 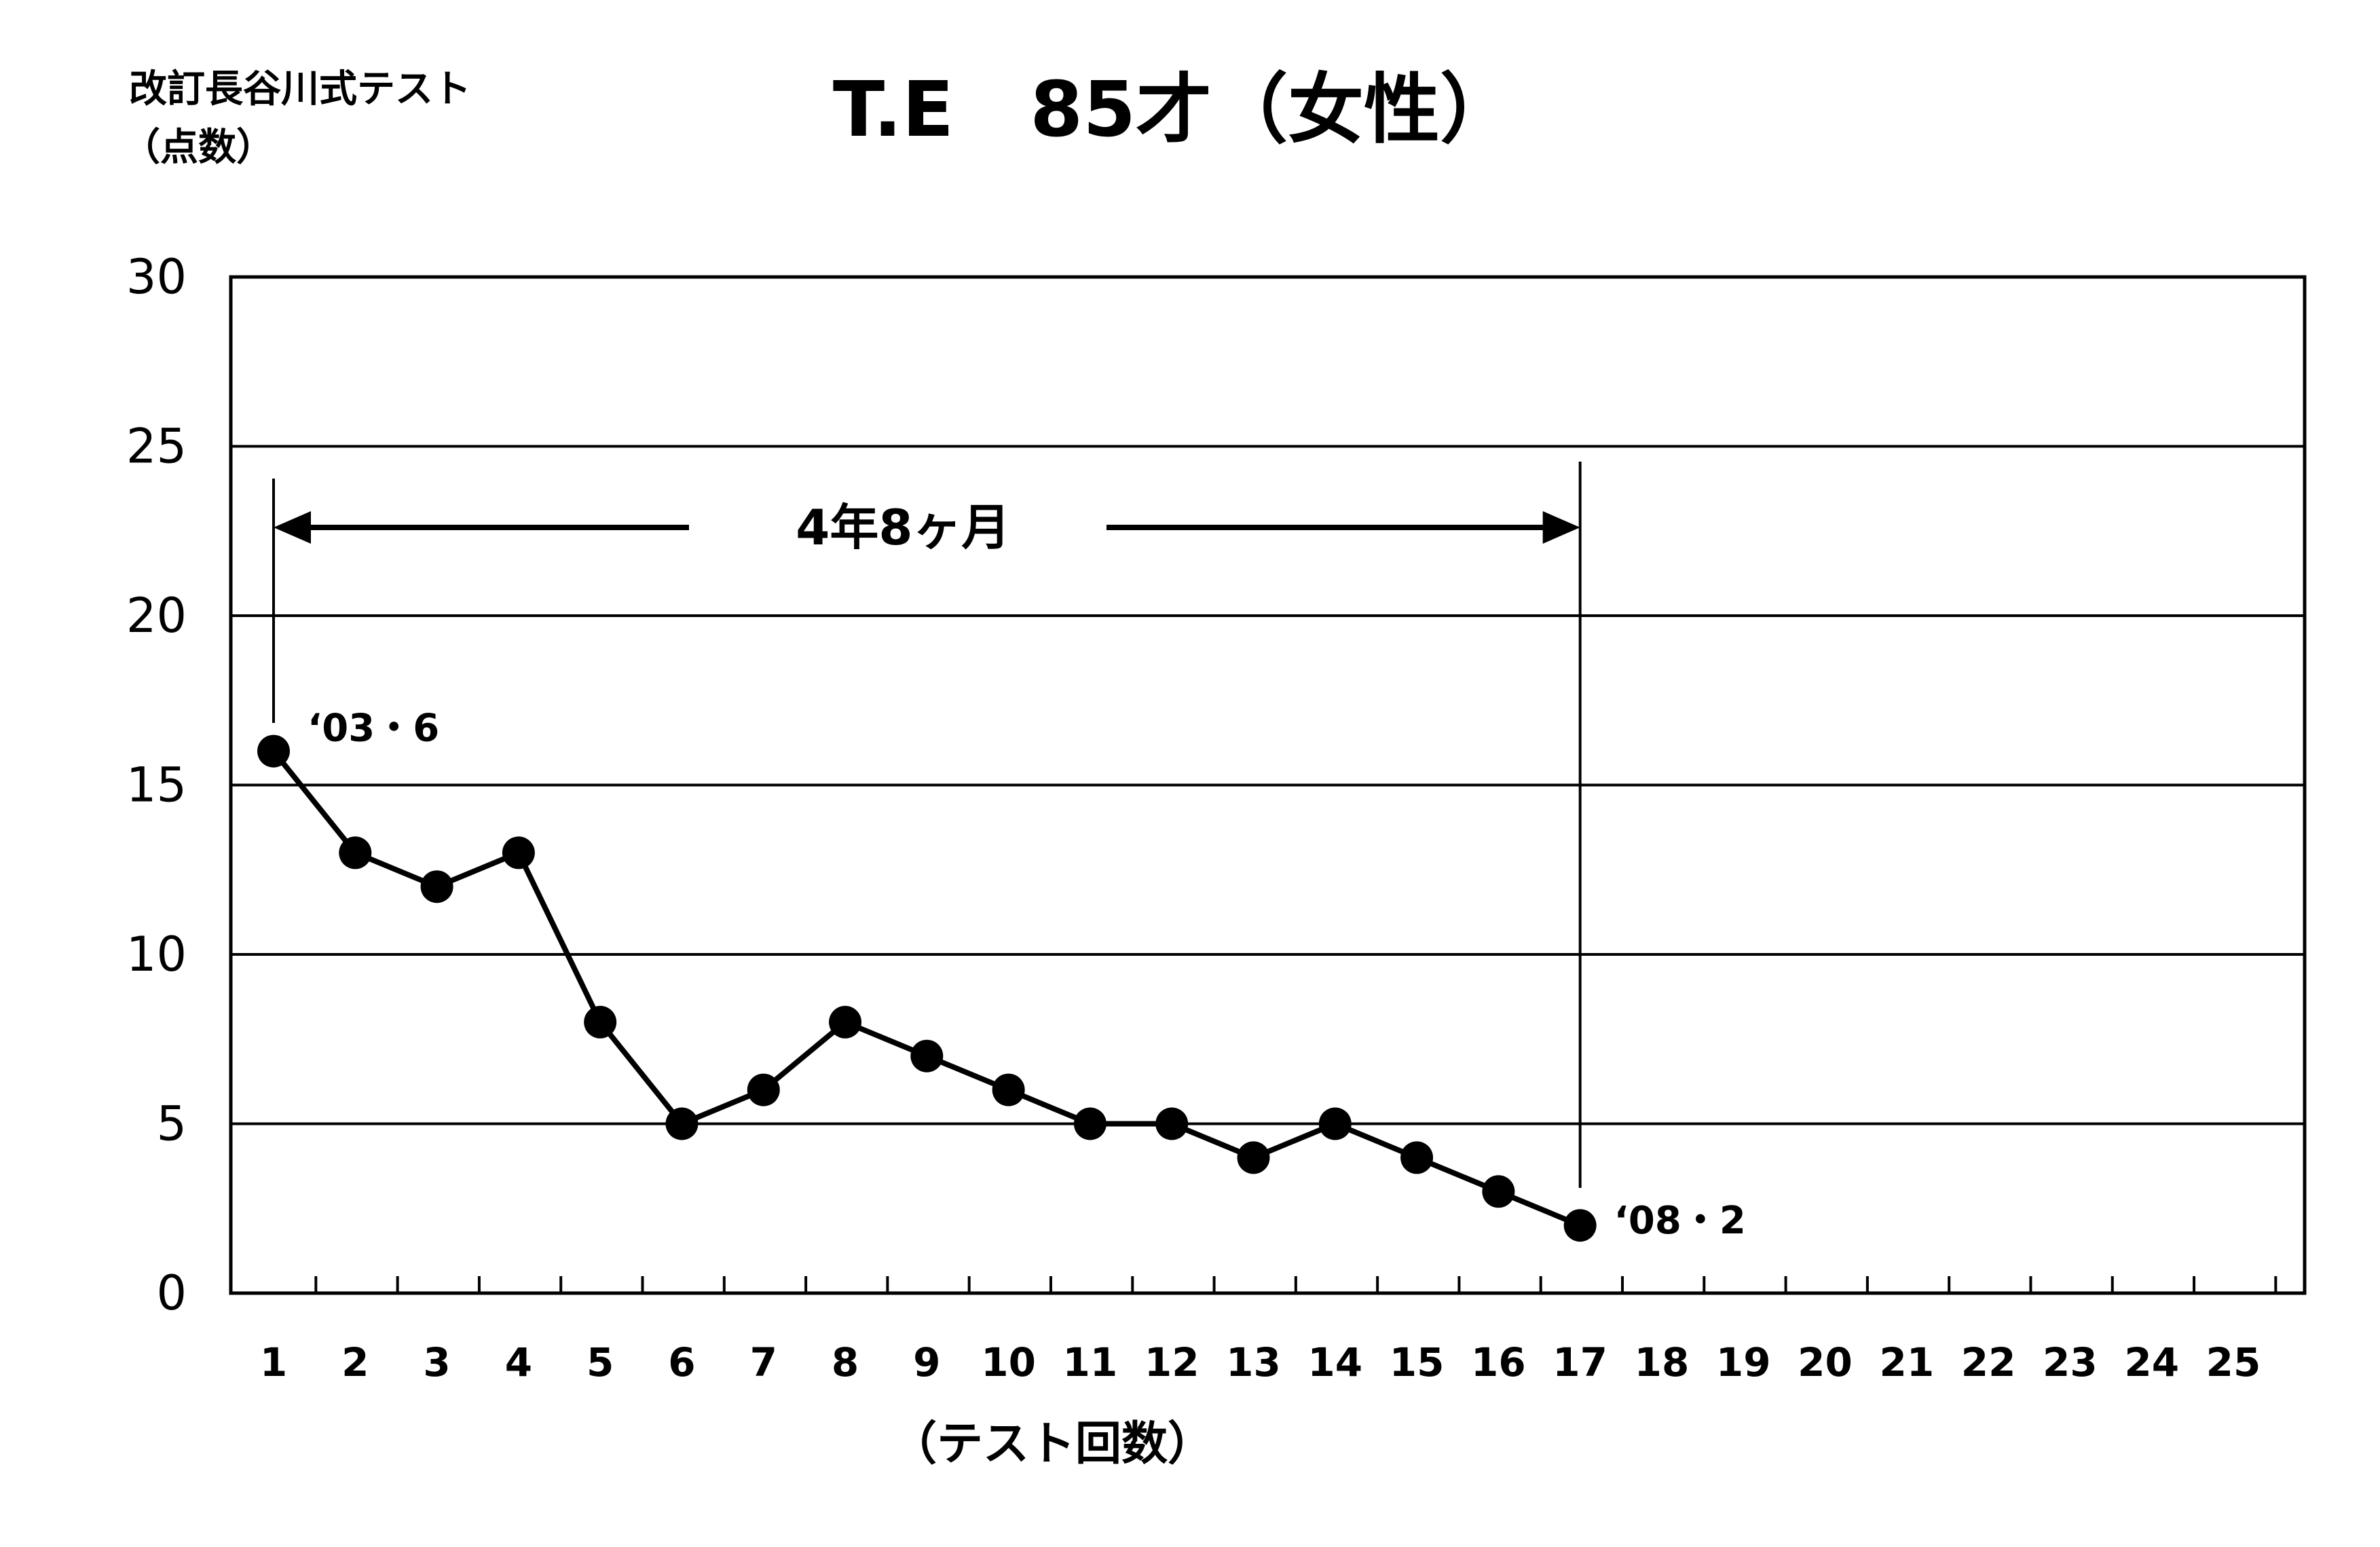 I want to click on x-tick-label-21: 21, so click(x=1906, y=1362).